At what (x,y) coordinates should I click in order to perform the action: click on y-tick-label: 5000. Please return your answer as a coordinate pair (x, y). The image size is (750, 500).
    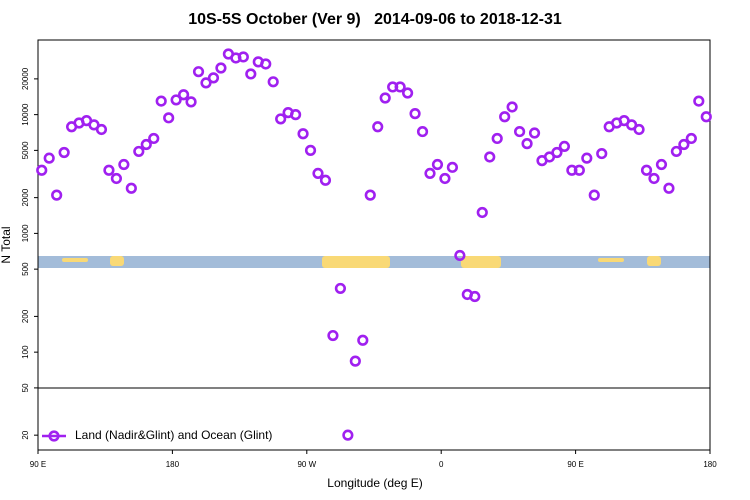
    Looking at the image, I should click on (25, 150).